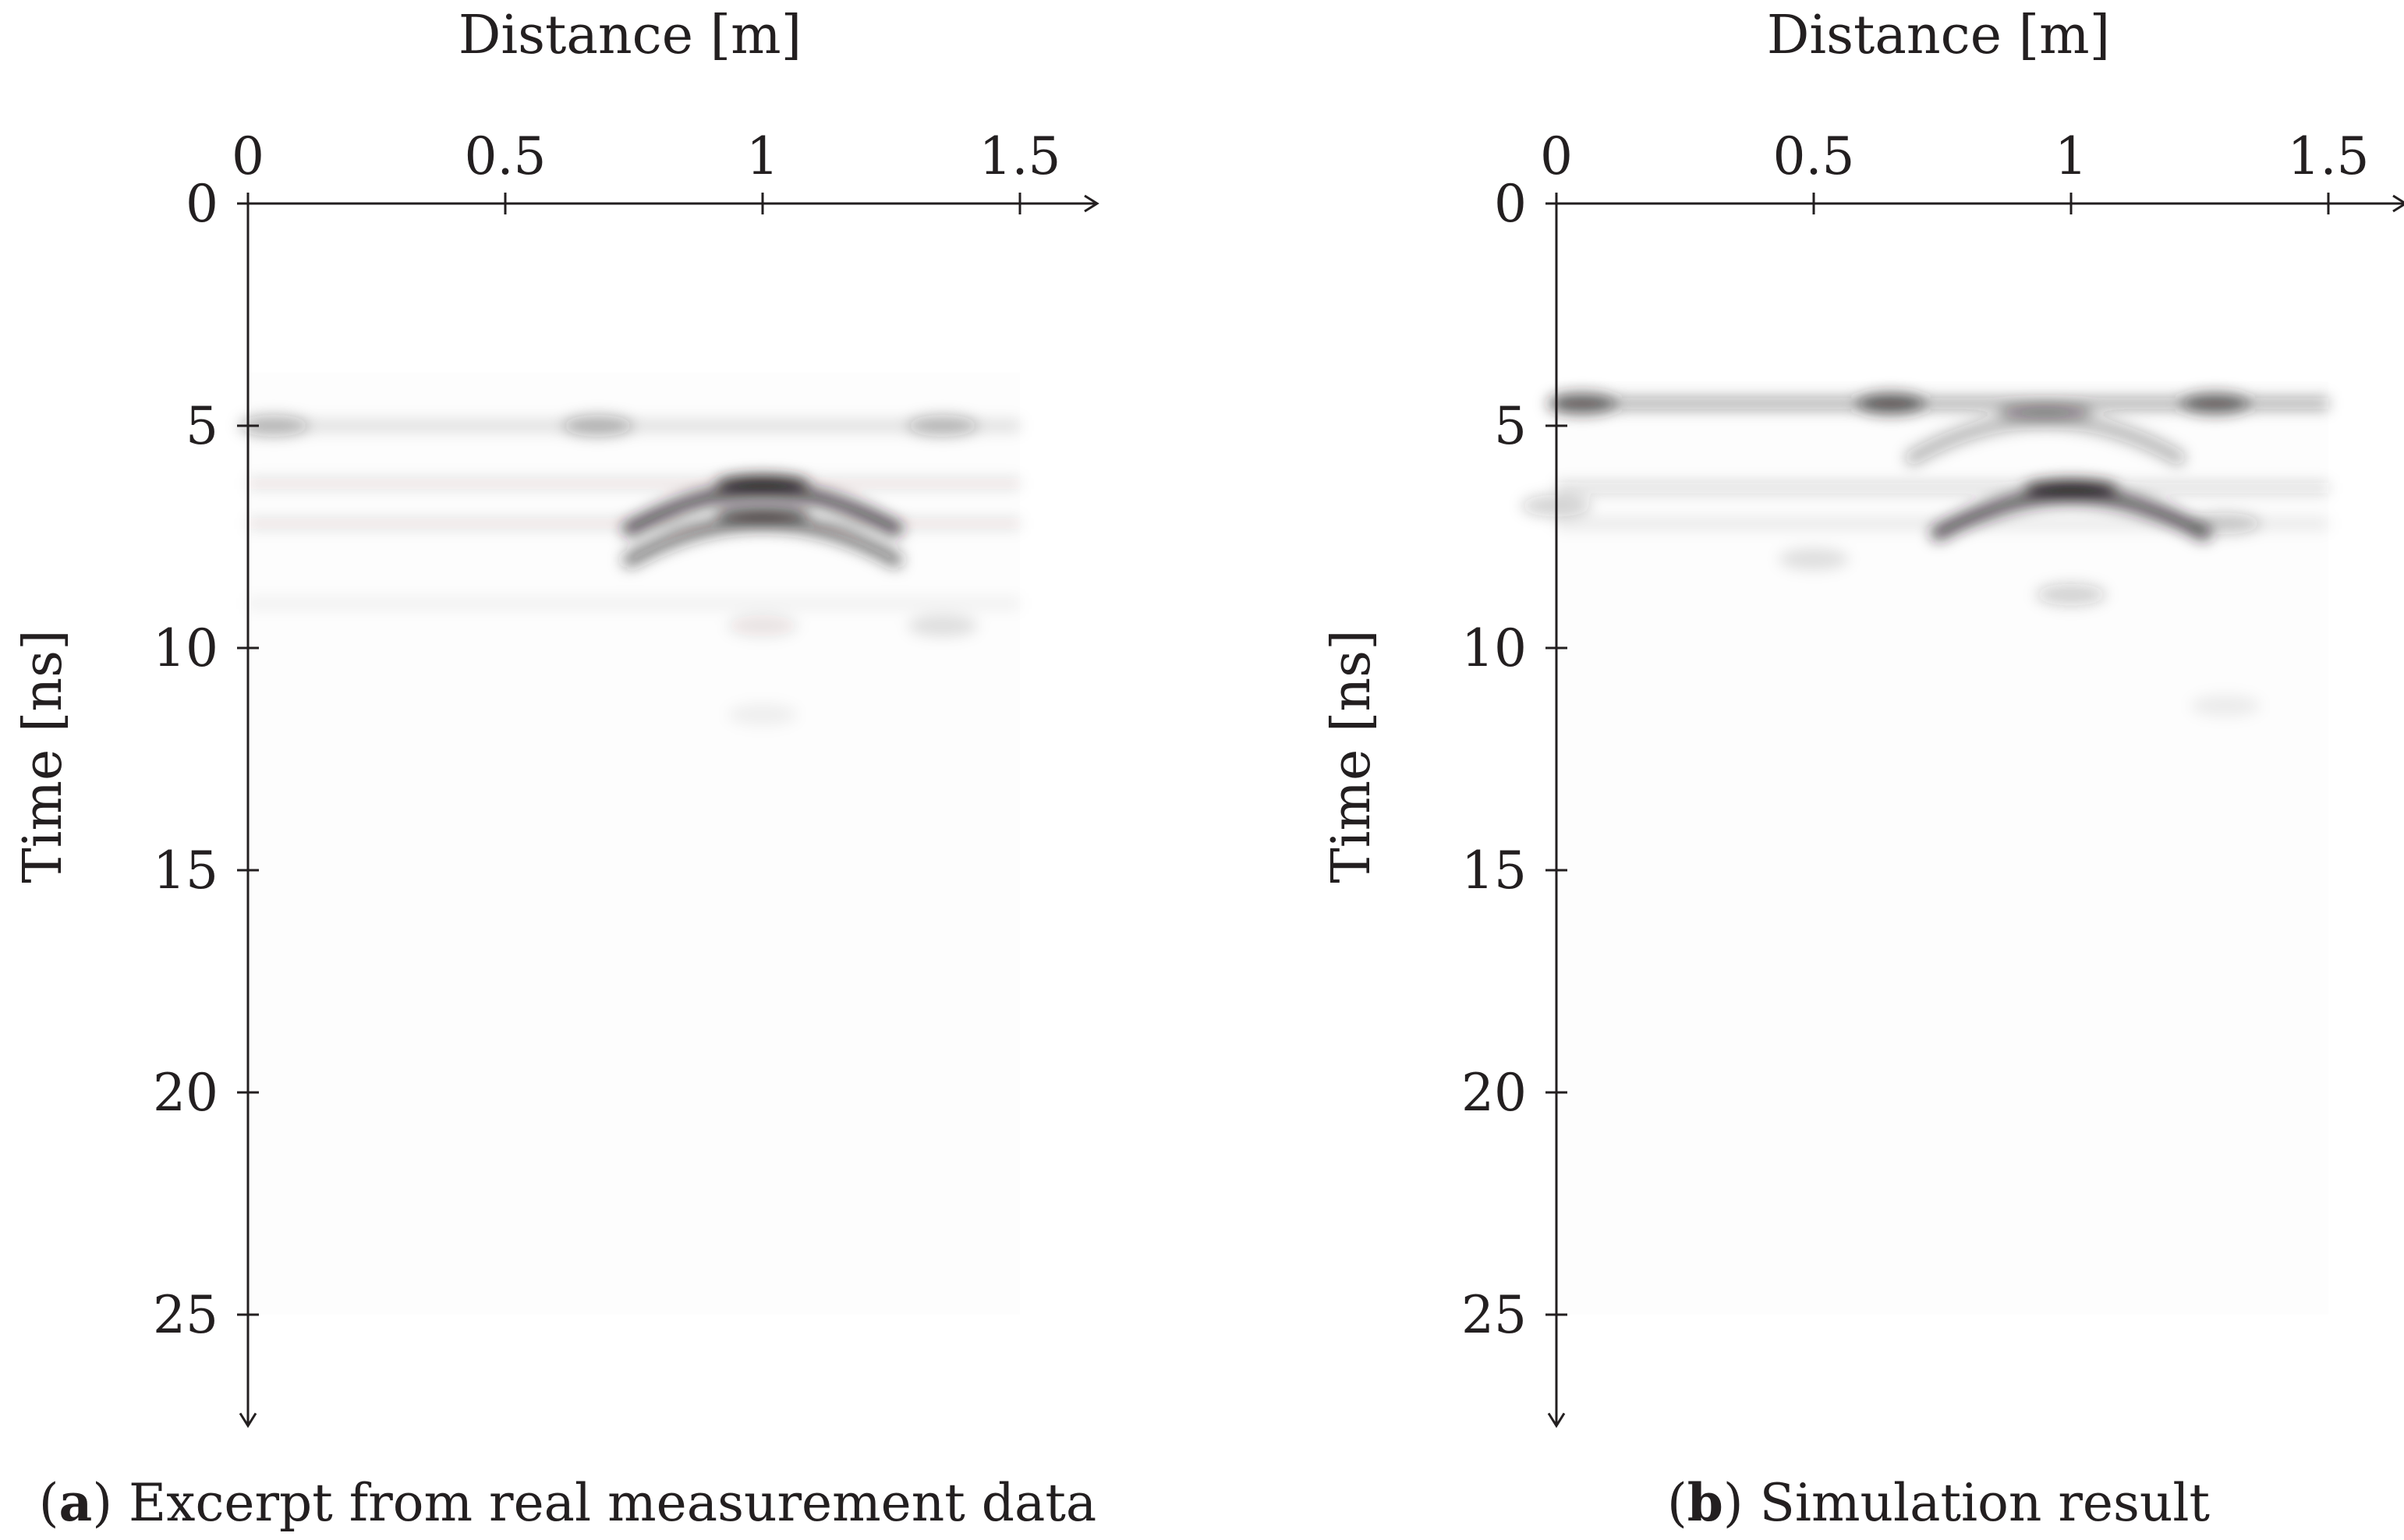 Image resolution: width=2404 pixels, height=1540 pixels. Describe the element at coordinates (1020, 156) in the screenshot. I see `panel-a-x-tick-label: 1.5` at that location.